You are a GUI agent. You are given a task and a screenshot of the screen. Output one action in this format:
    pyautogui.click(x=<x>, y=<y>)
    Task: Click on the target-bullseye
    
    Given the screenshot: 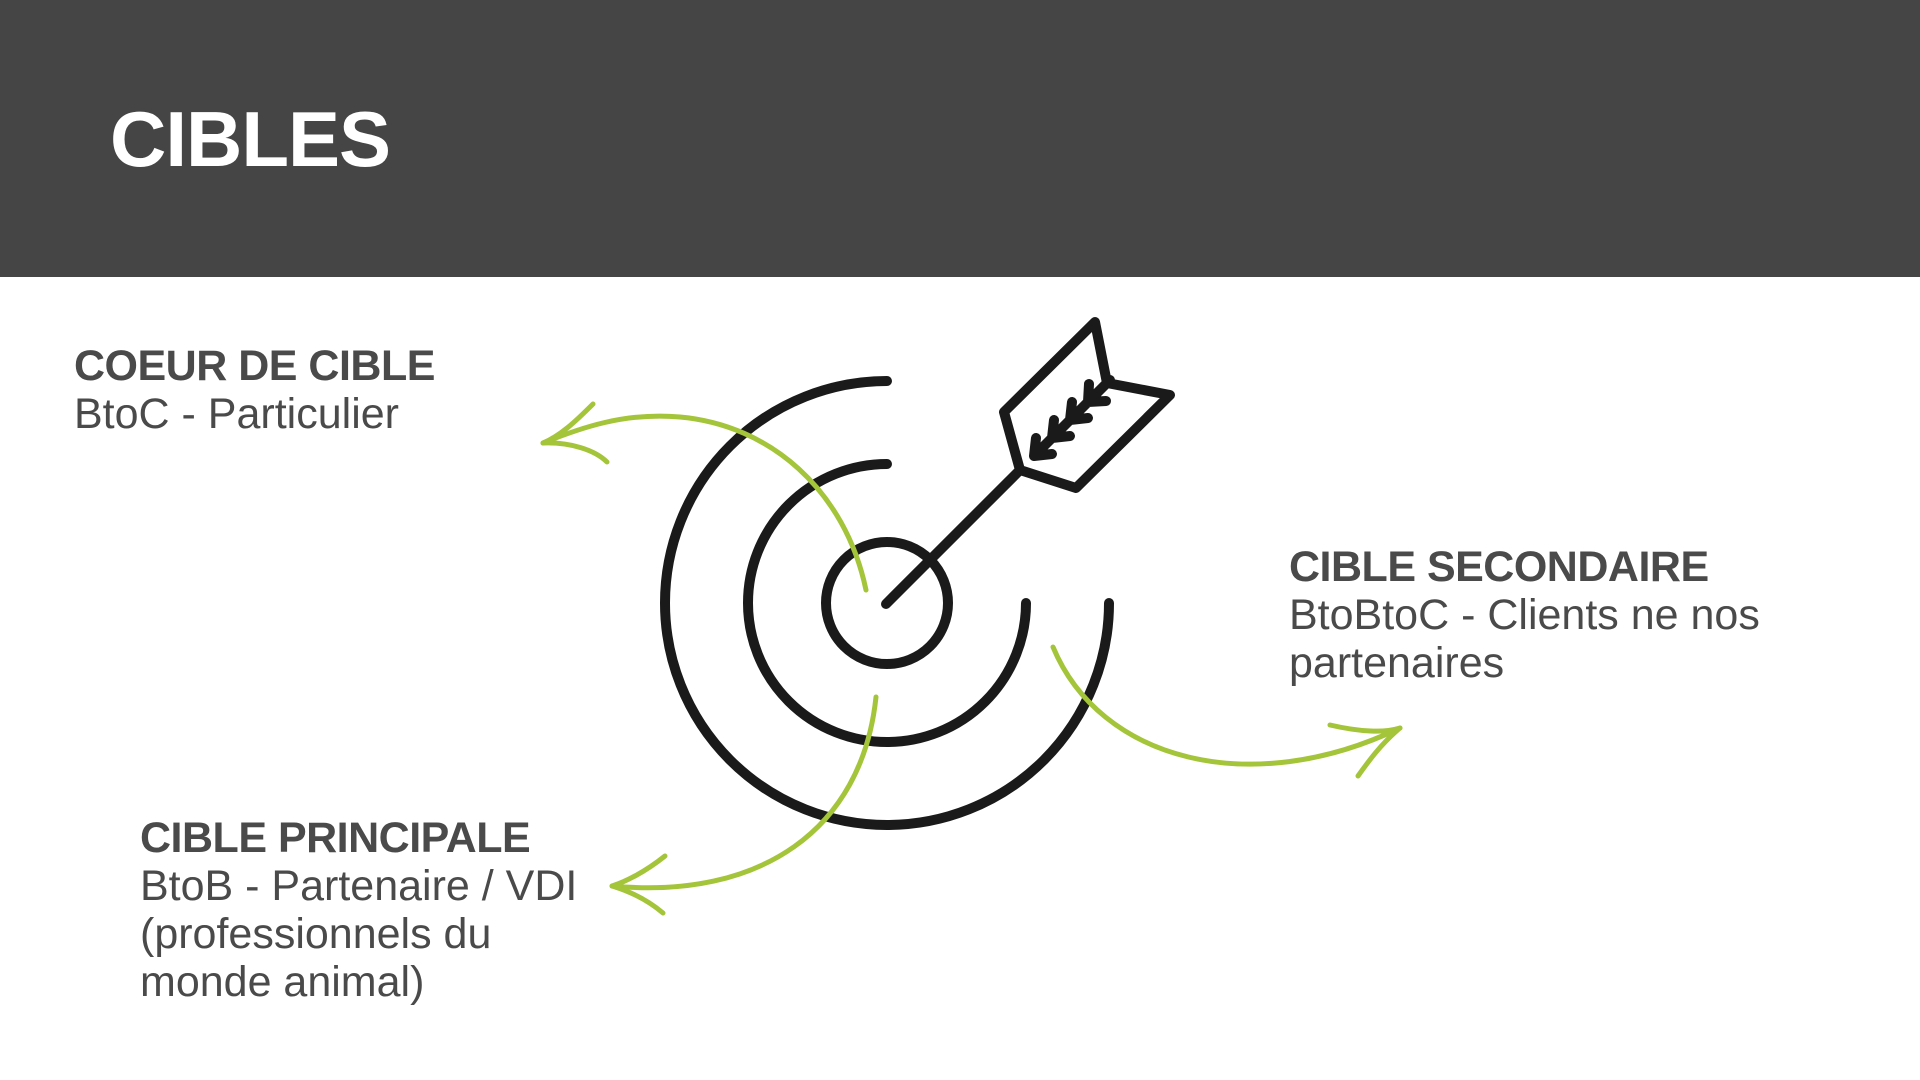 What is the action you would take?
    pyautogui.click(x=887, y=603)
    